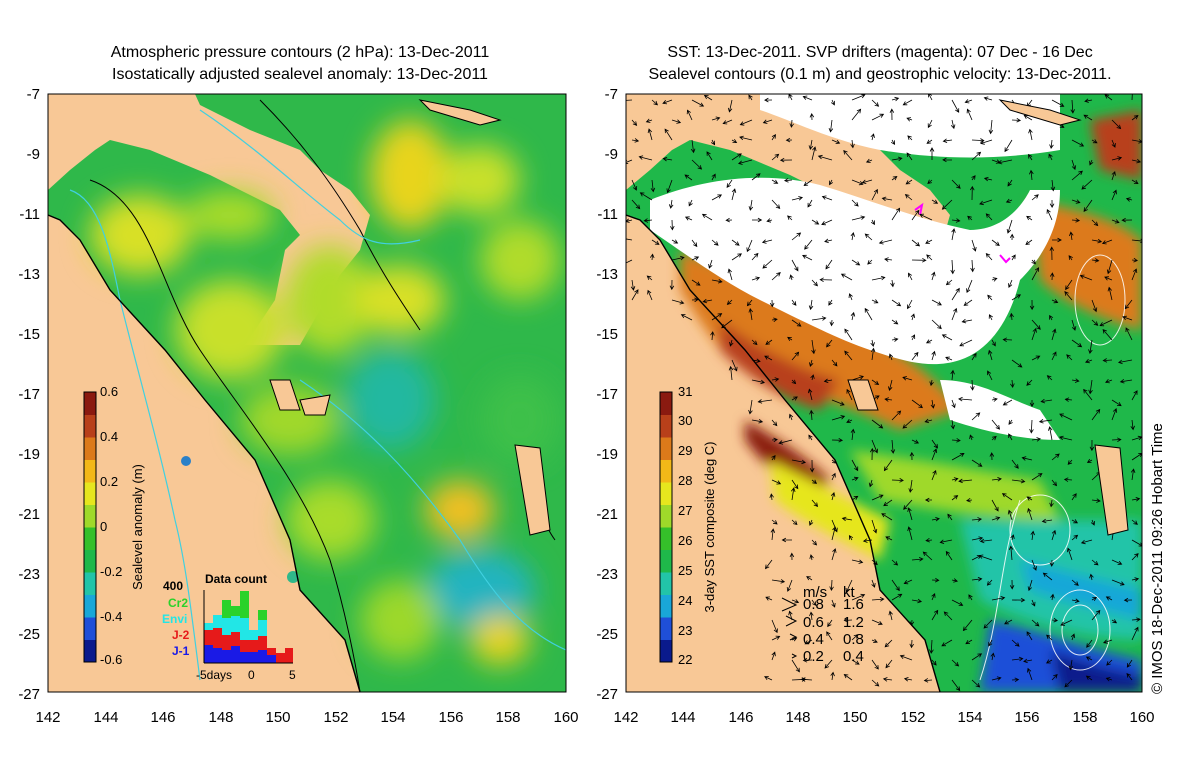  What do you see at coordinates (685, 391) in the screenshot?
I see `right-cbar-tick: 31` at bounding box center [685, 391].